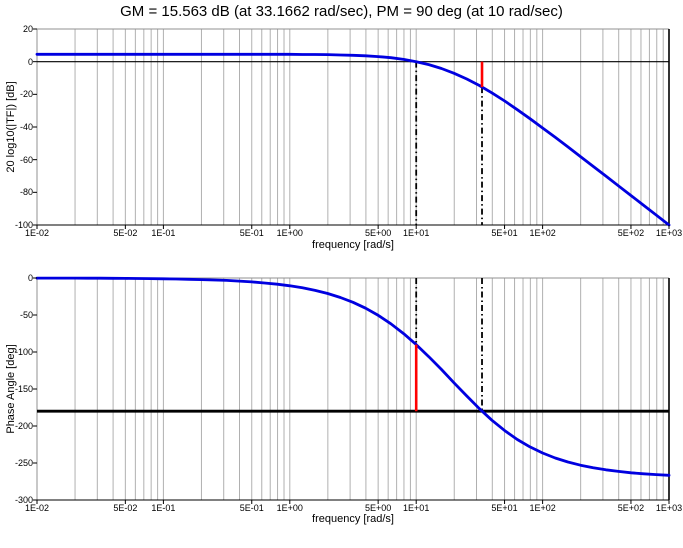 The height and width of the screenshot is (548, 683). I want to click on phase-y-tick-label: -200, so click(23, 426).